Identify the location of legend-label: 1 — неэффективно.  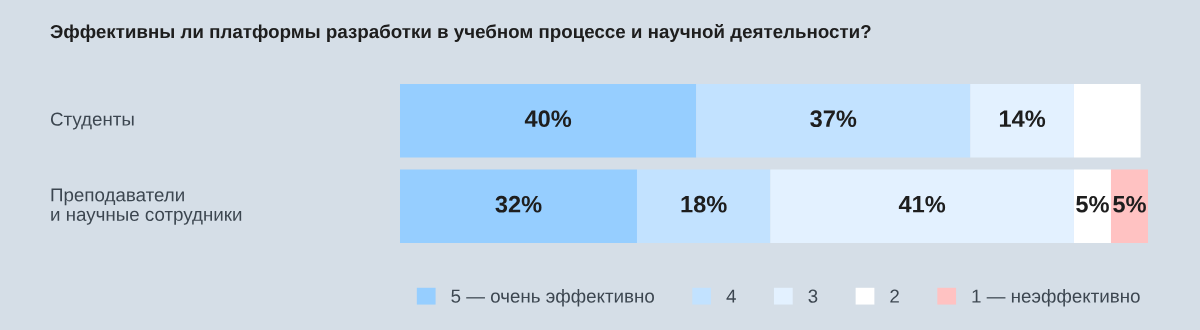
(1056, 298).